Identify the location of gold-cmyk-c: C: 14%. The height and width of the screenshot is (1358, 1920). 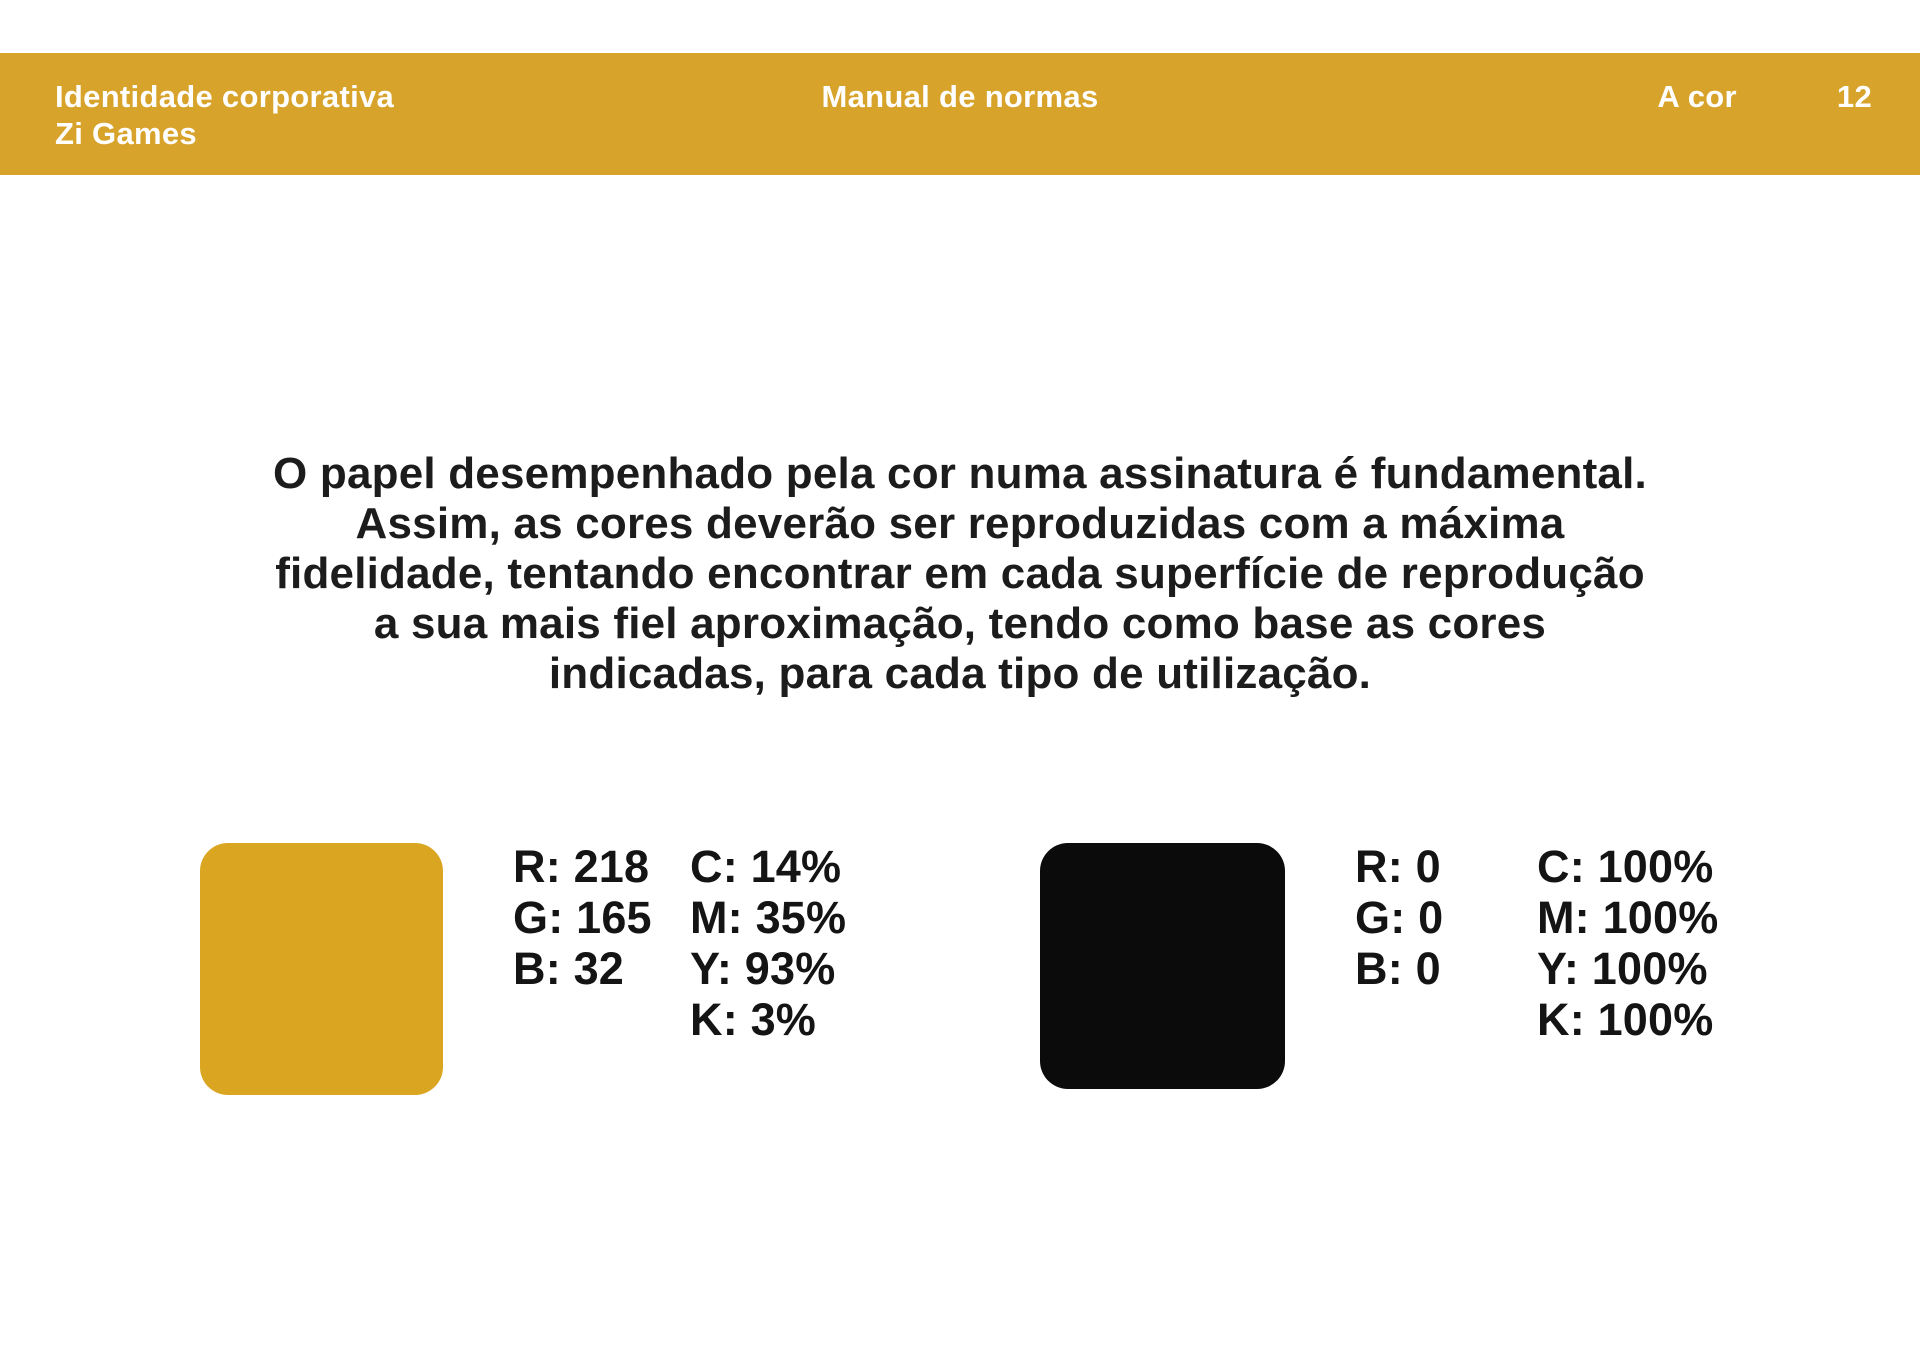
(766, 866).